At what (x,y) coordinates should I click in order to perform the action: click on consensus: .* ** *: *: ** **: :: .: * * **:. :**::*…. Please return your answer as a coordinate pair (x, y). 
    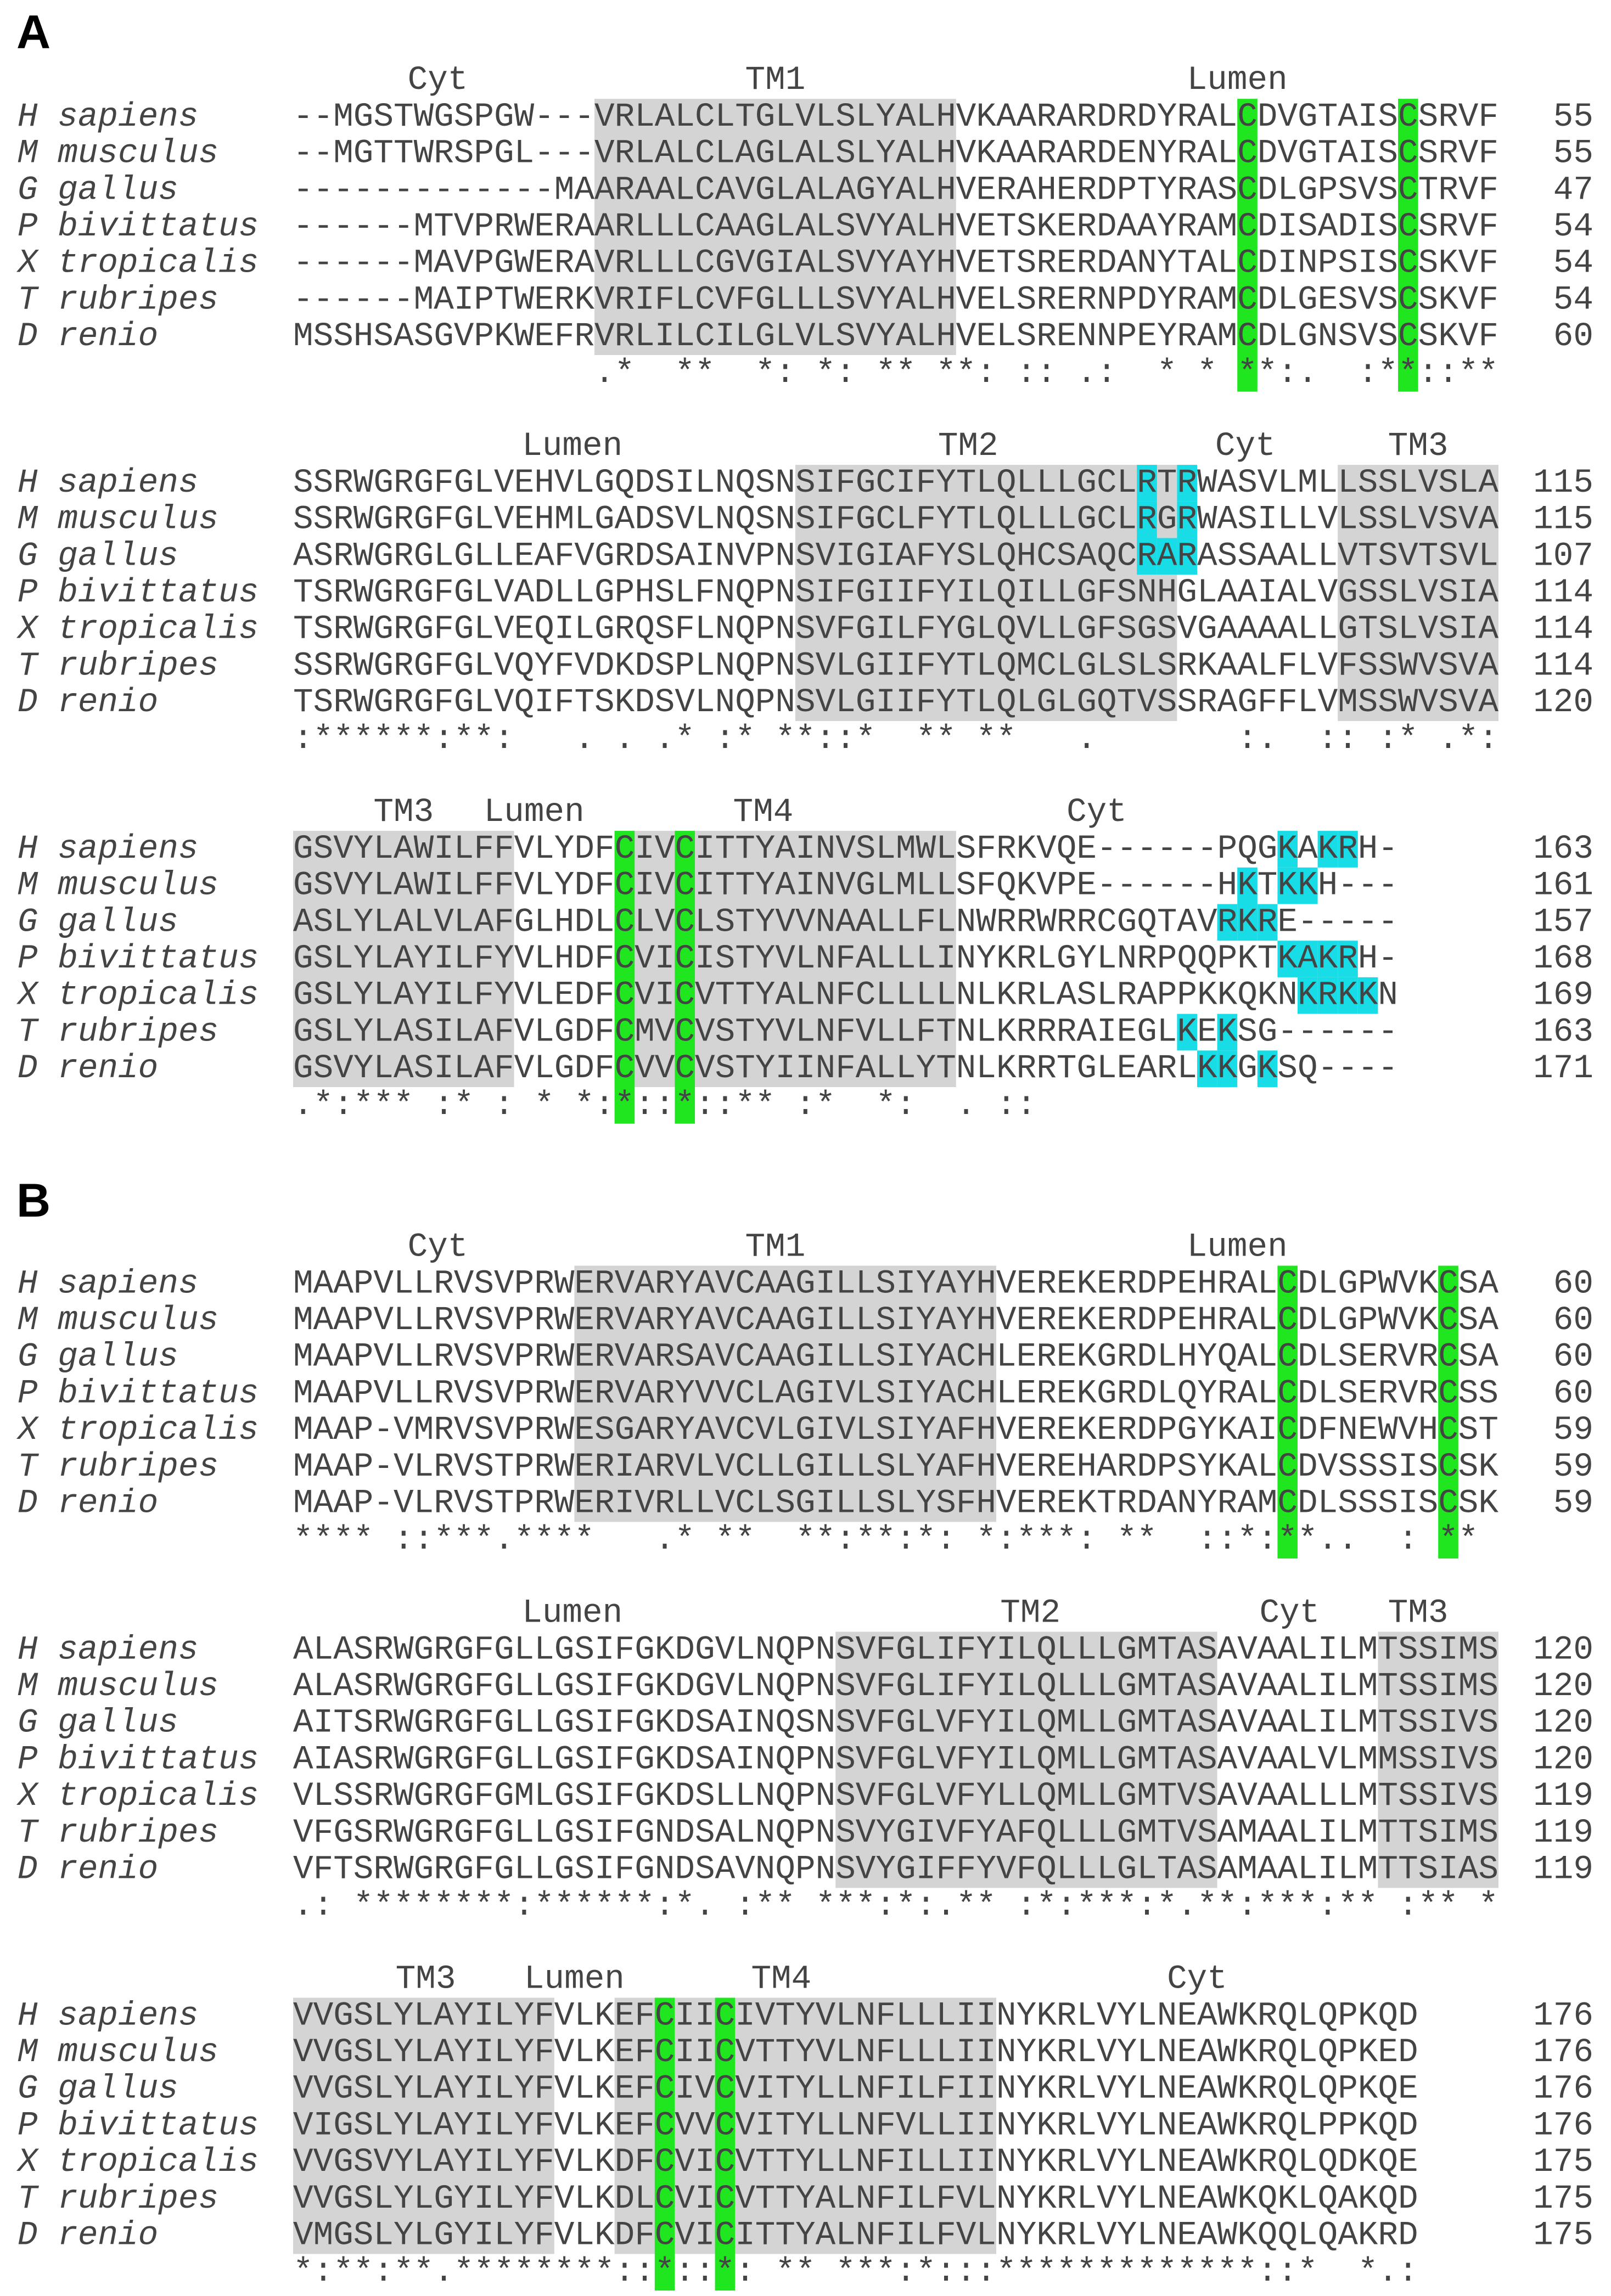
    Looking at the image, I should click on (896, 373).